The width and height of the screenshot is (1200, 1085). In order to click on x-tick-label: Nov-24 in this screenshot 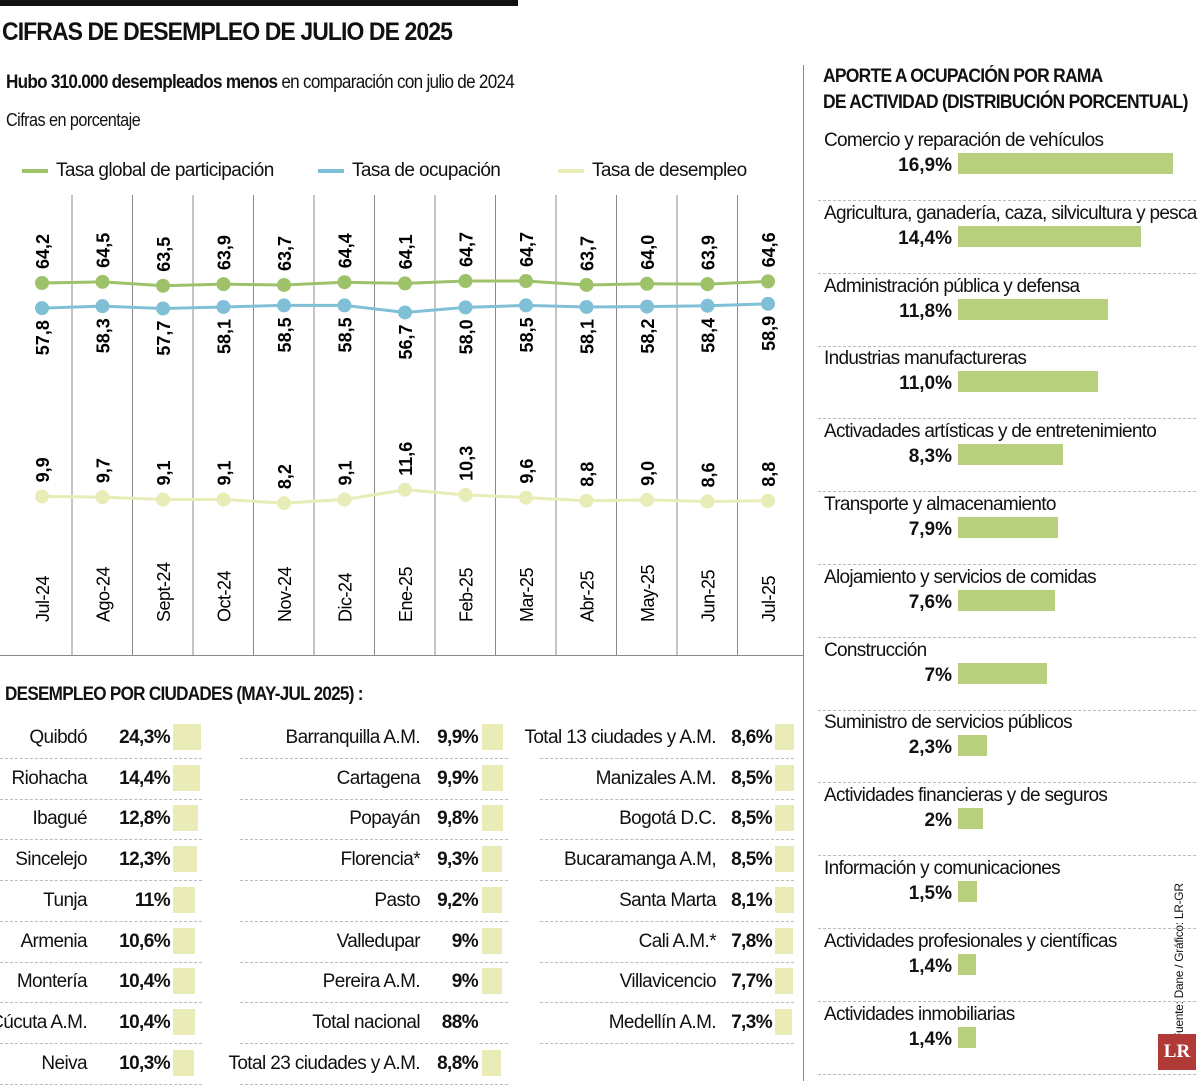, I will do `click(285, 594)`.